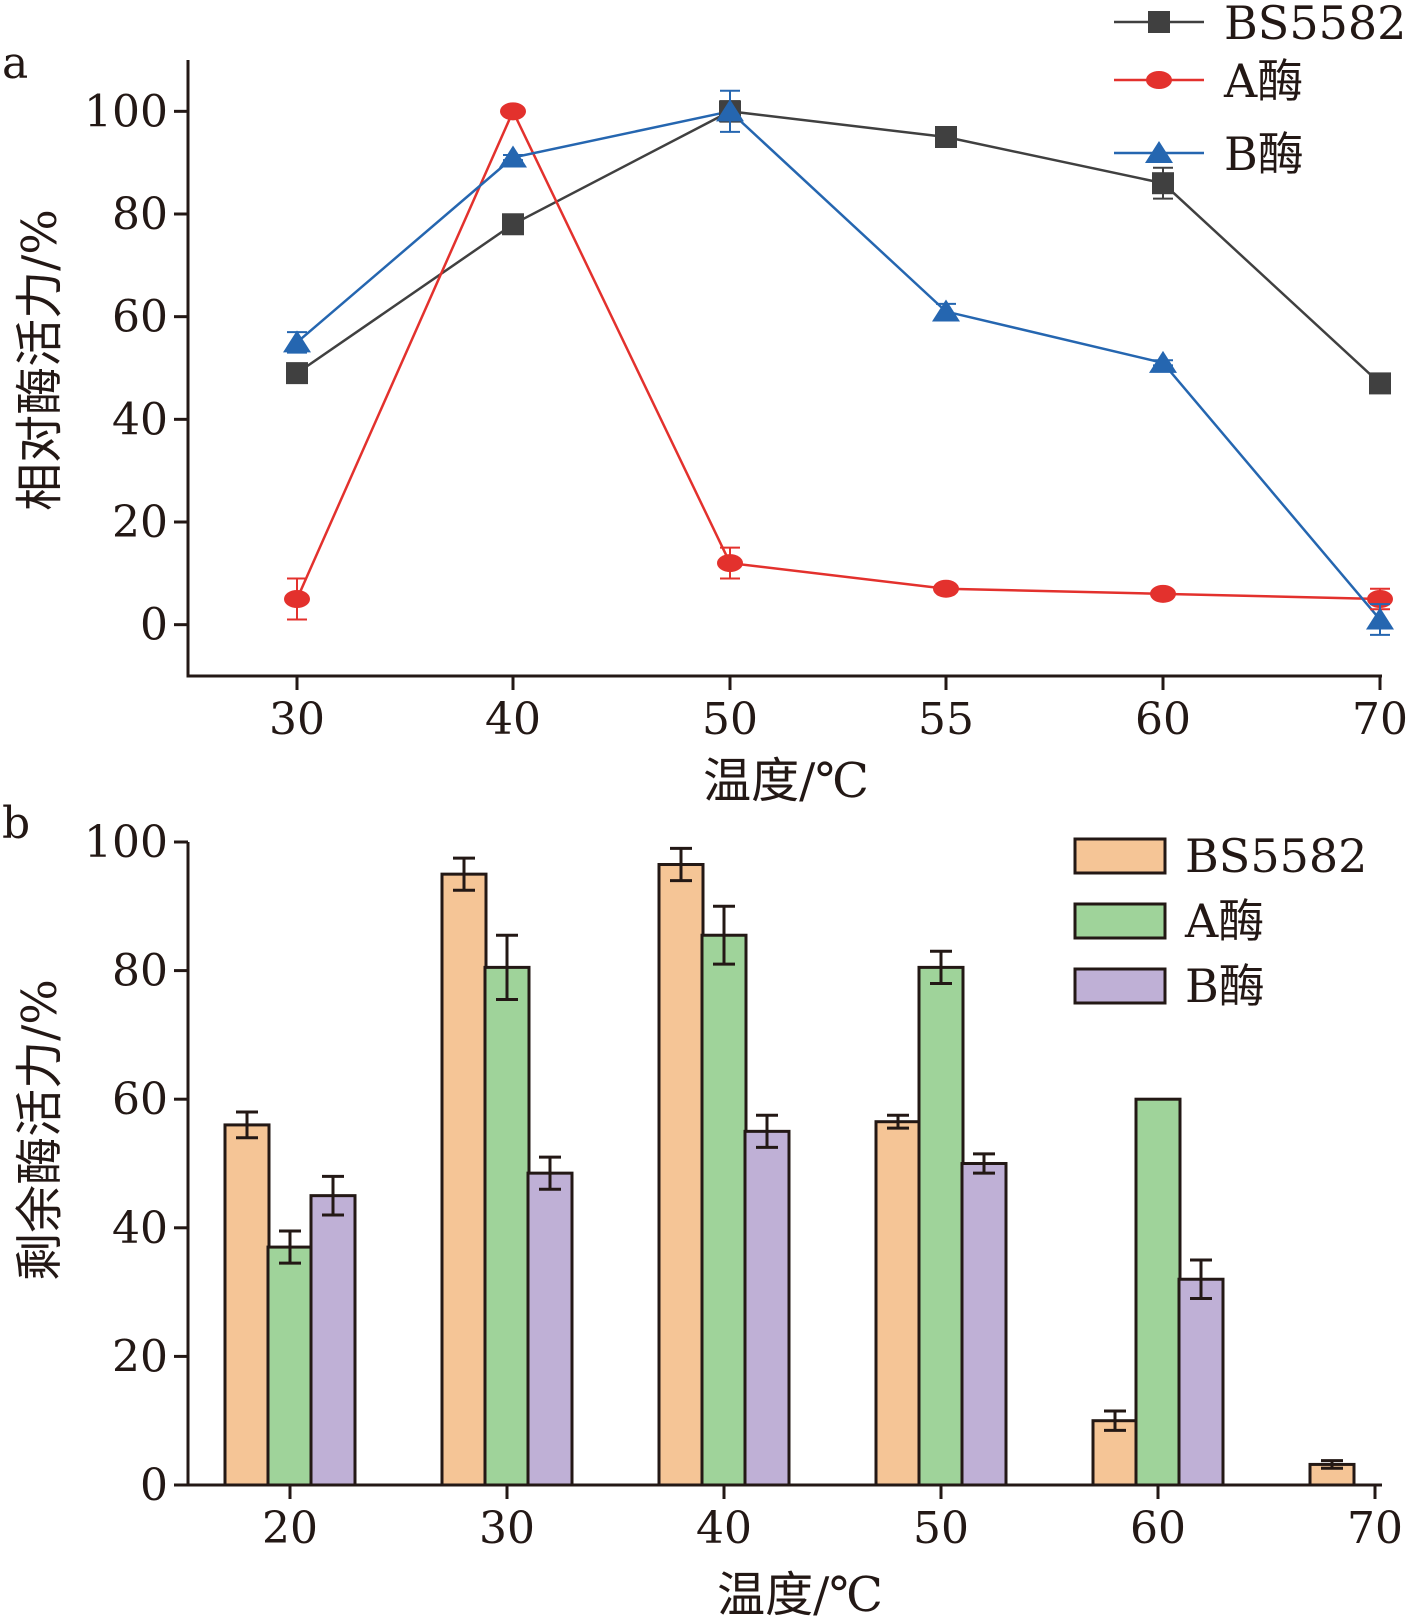 The image size is (1419, 1618). I want to click on panel-a-x-tick-label: 60, so click(1163, 719).